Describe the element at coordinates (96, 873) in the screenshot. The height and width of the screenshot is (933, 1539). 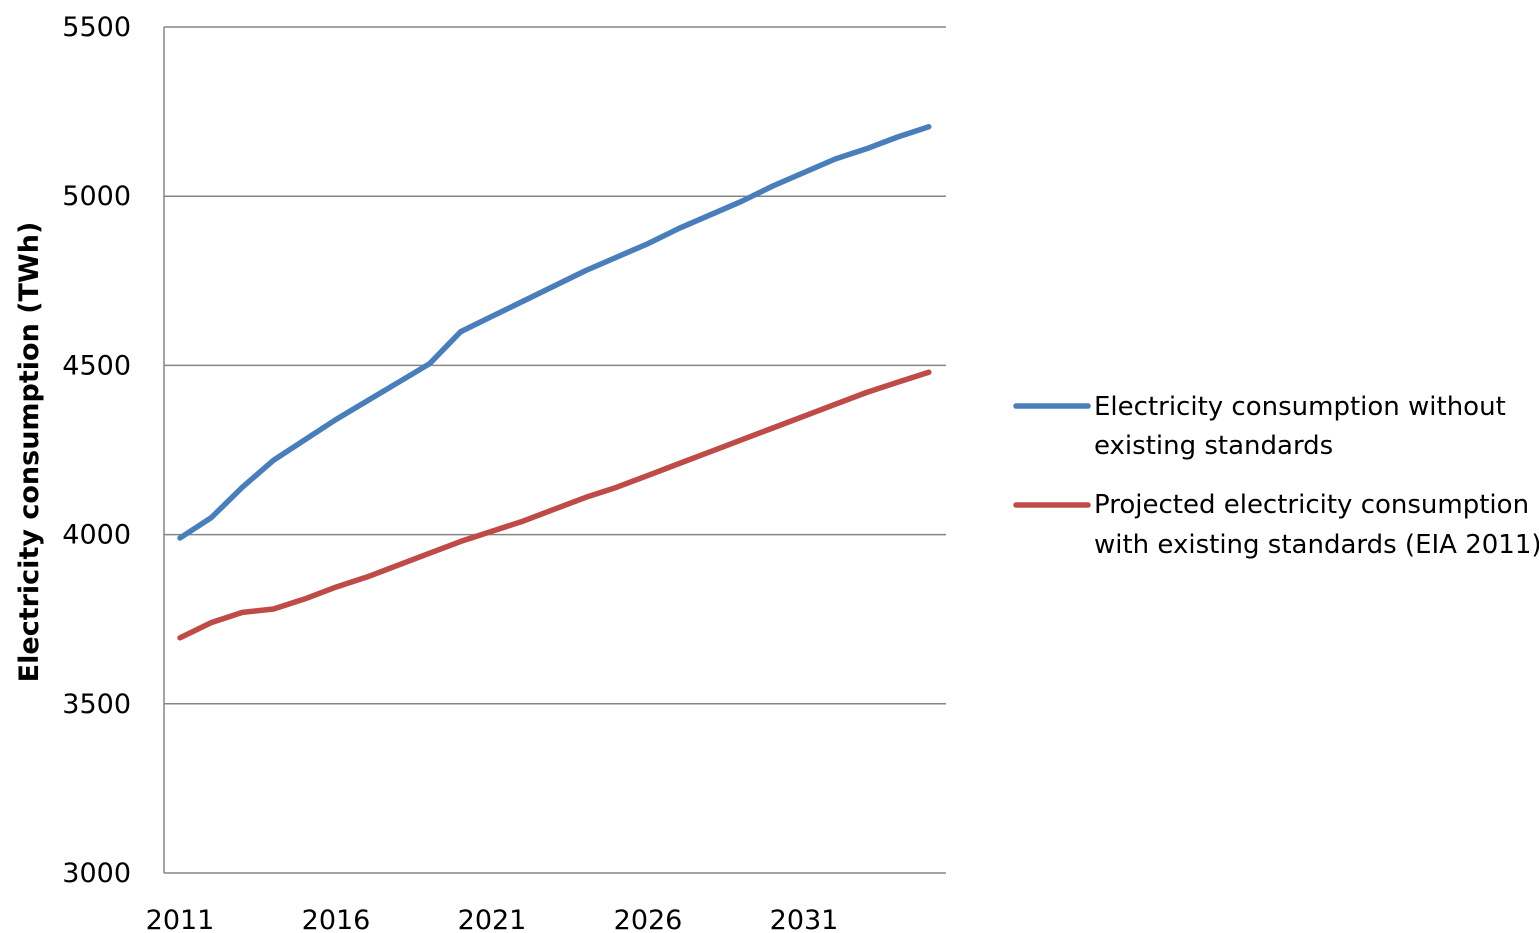
I see `y-tick-label-3000: 3000` at that location.